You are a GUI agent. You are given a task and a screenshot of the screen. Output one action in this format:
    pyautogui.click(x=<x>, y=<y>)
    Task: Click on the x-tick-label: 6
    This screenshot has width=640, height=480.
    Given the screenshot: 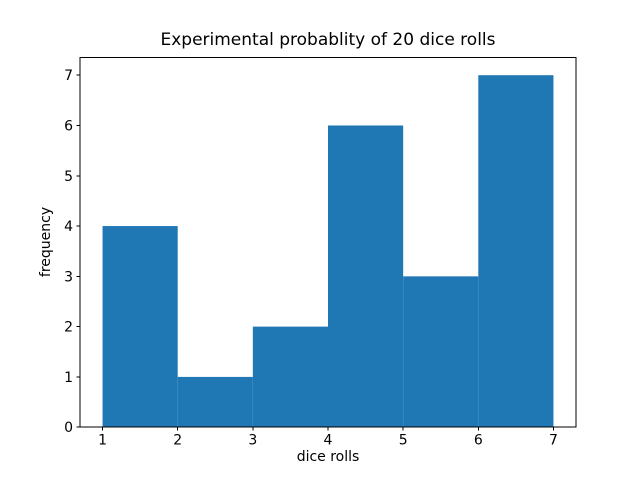 What is the action you would take?
    pyautogui.click(x=478, y=441)
    